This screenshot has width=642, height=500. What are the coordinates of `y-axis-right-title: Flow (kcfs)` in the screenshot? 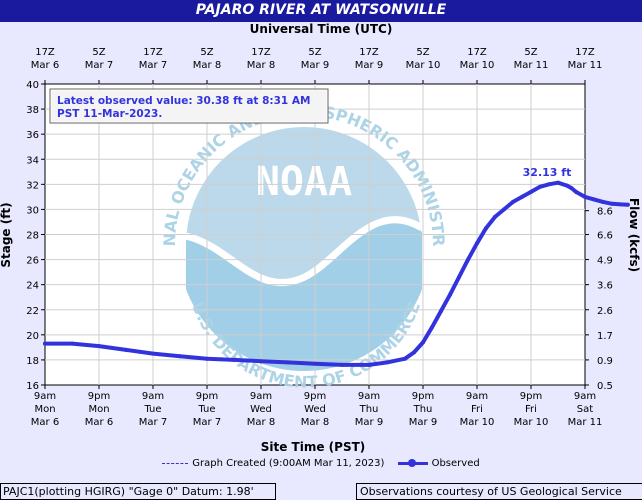 It's located at (634, 235).